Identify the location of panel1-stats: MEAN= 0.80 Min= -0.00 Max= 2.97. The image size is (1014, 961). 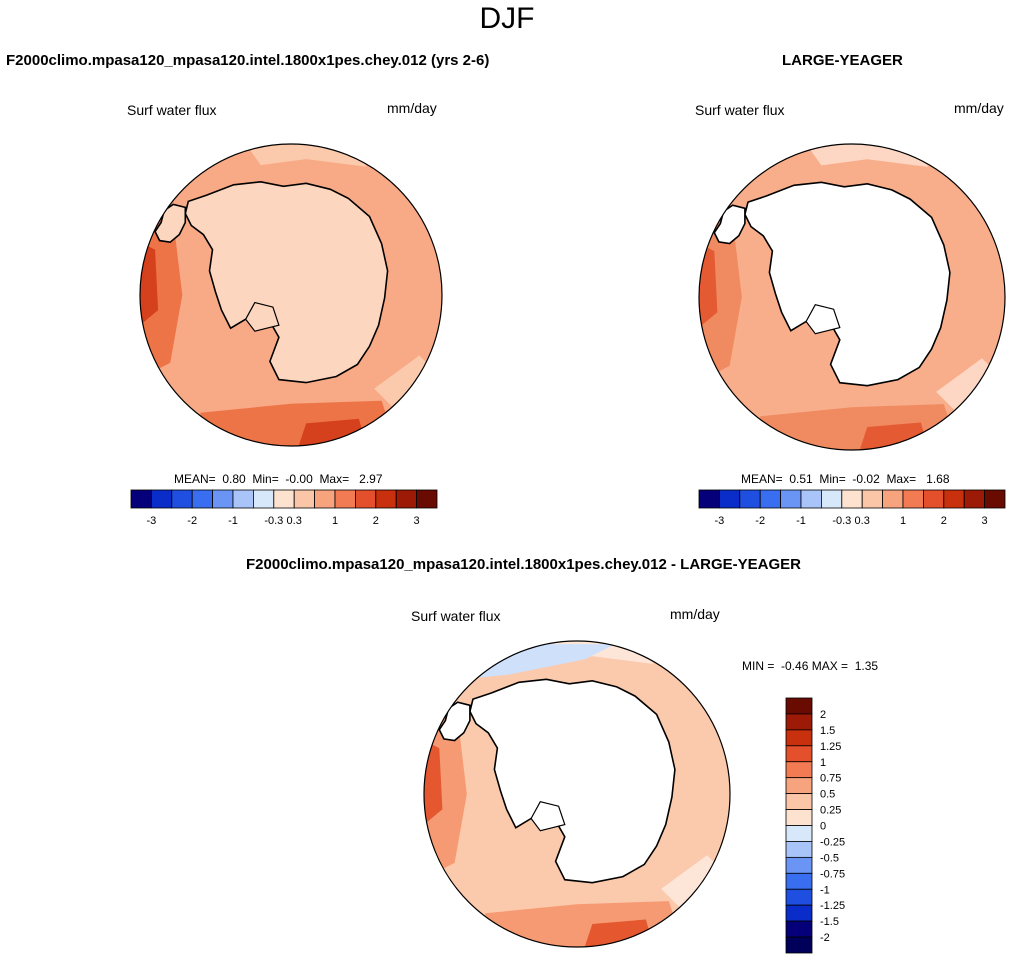
(278, 479).